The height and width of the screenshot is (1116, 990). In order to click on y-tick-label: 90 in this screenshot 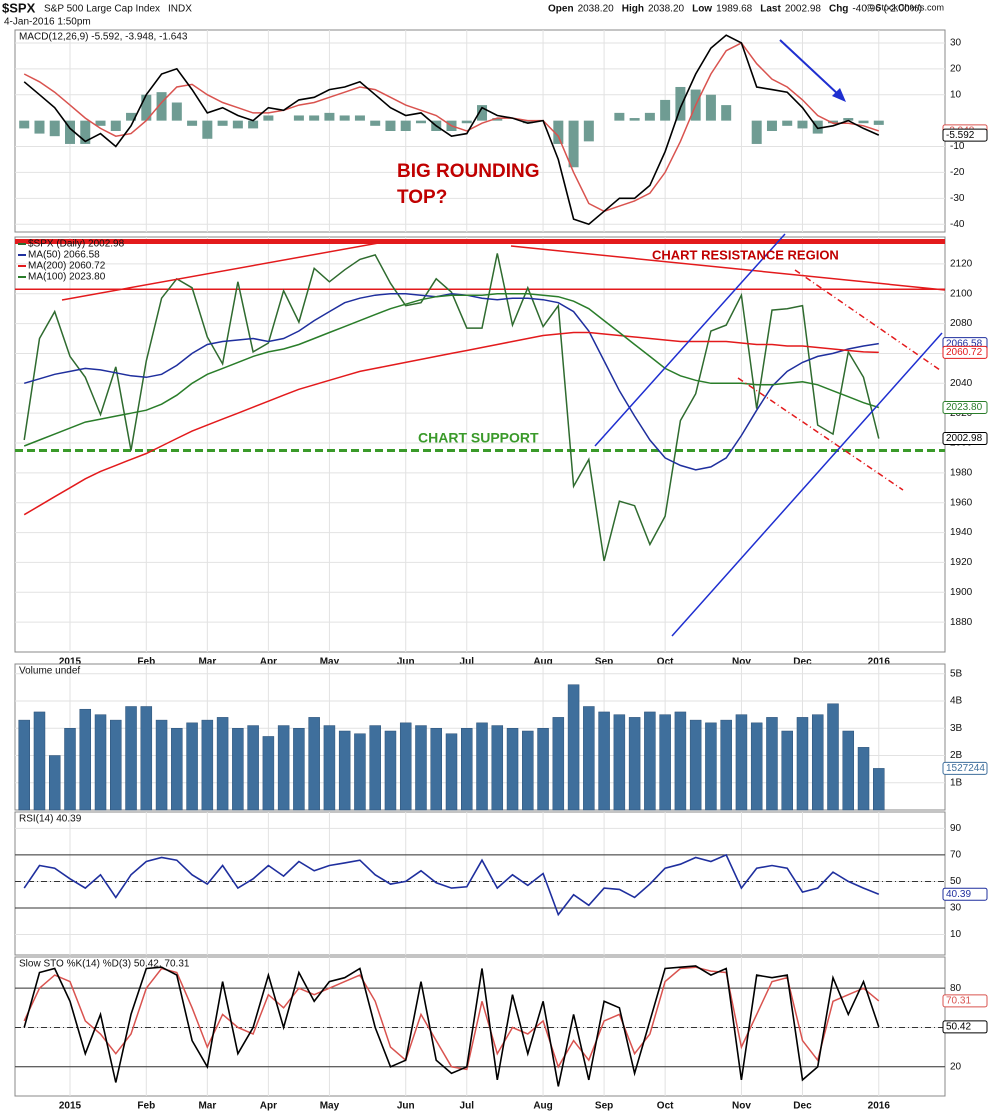, I will do `click(956, 828)`.